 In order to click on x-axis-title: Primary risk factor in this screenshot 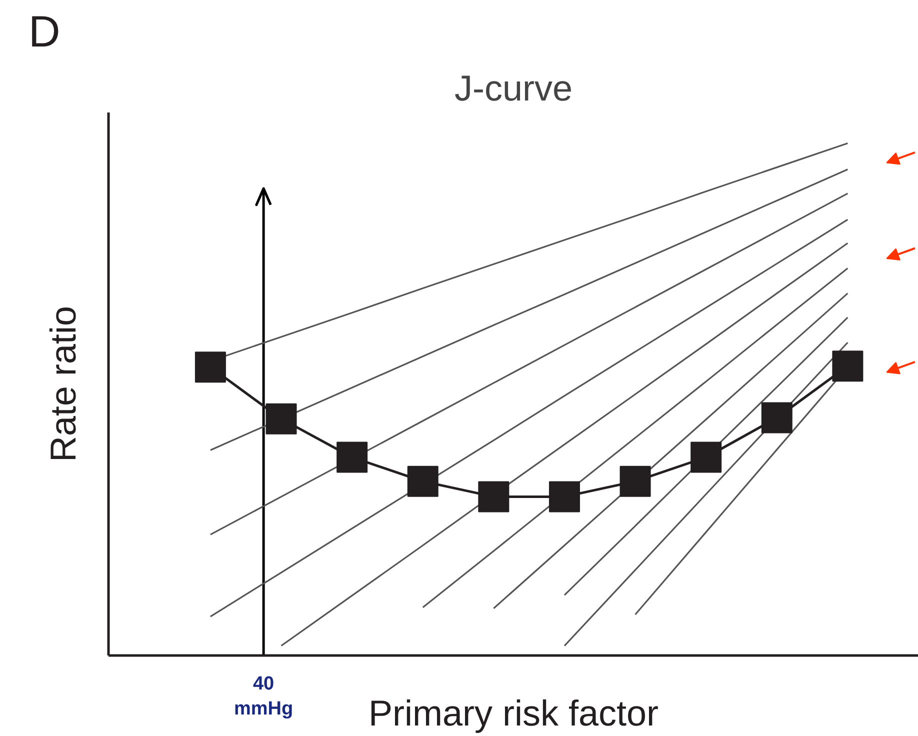, I will do `click(513, 713)`.